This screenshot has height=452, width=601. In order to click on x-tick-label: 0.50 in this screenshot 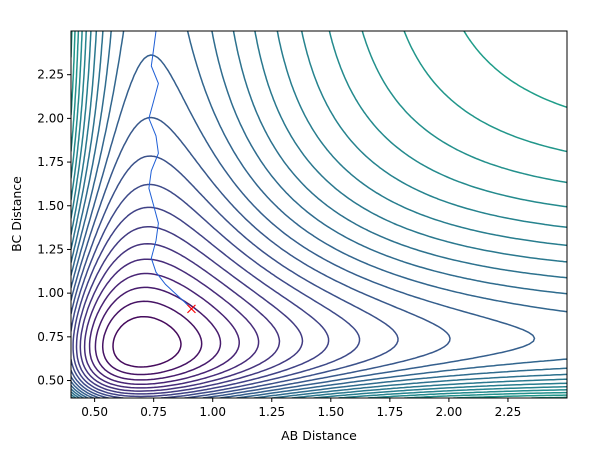, I will do `click(94, 412)`.